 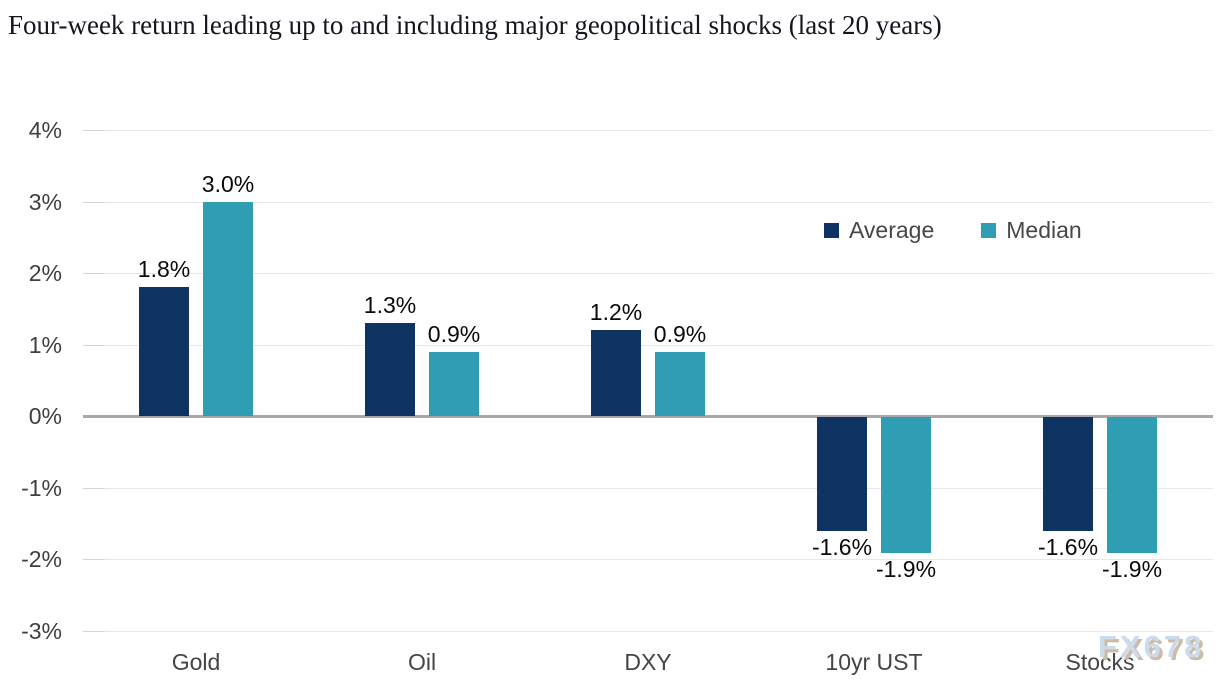 I want to click on bar-value-label: 1.3%, so click(x=390, y=305).